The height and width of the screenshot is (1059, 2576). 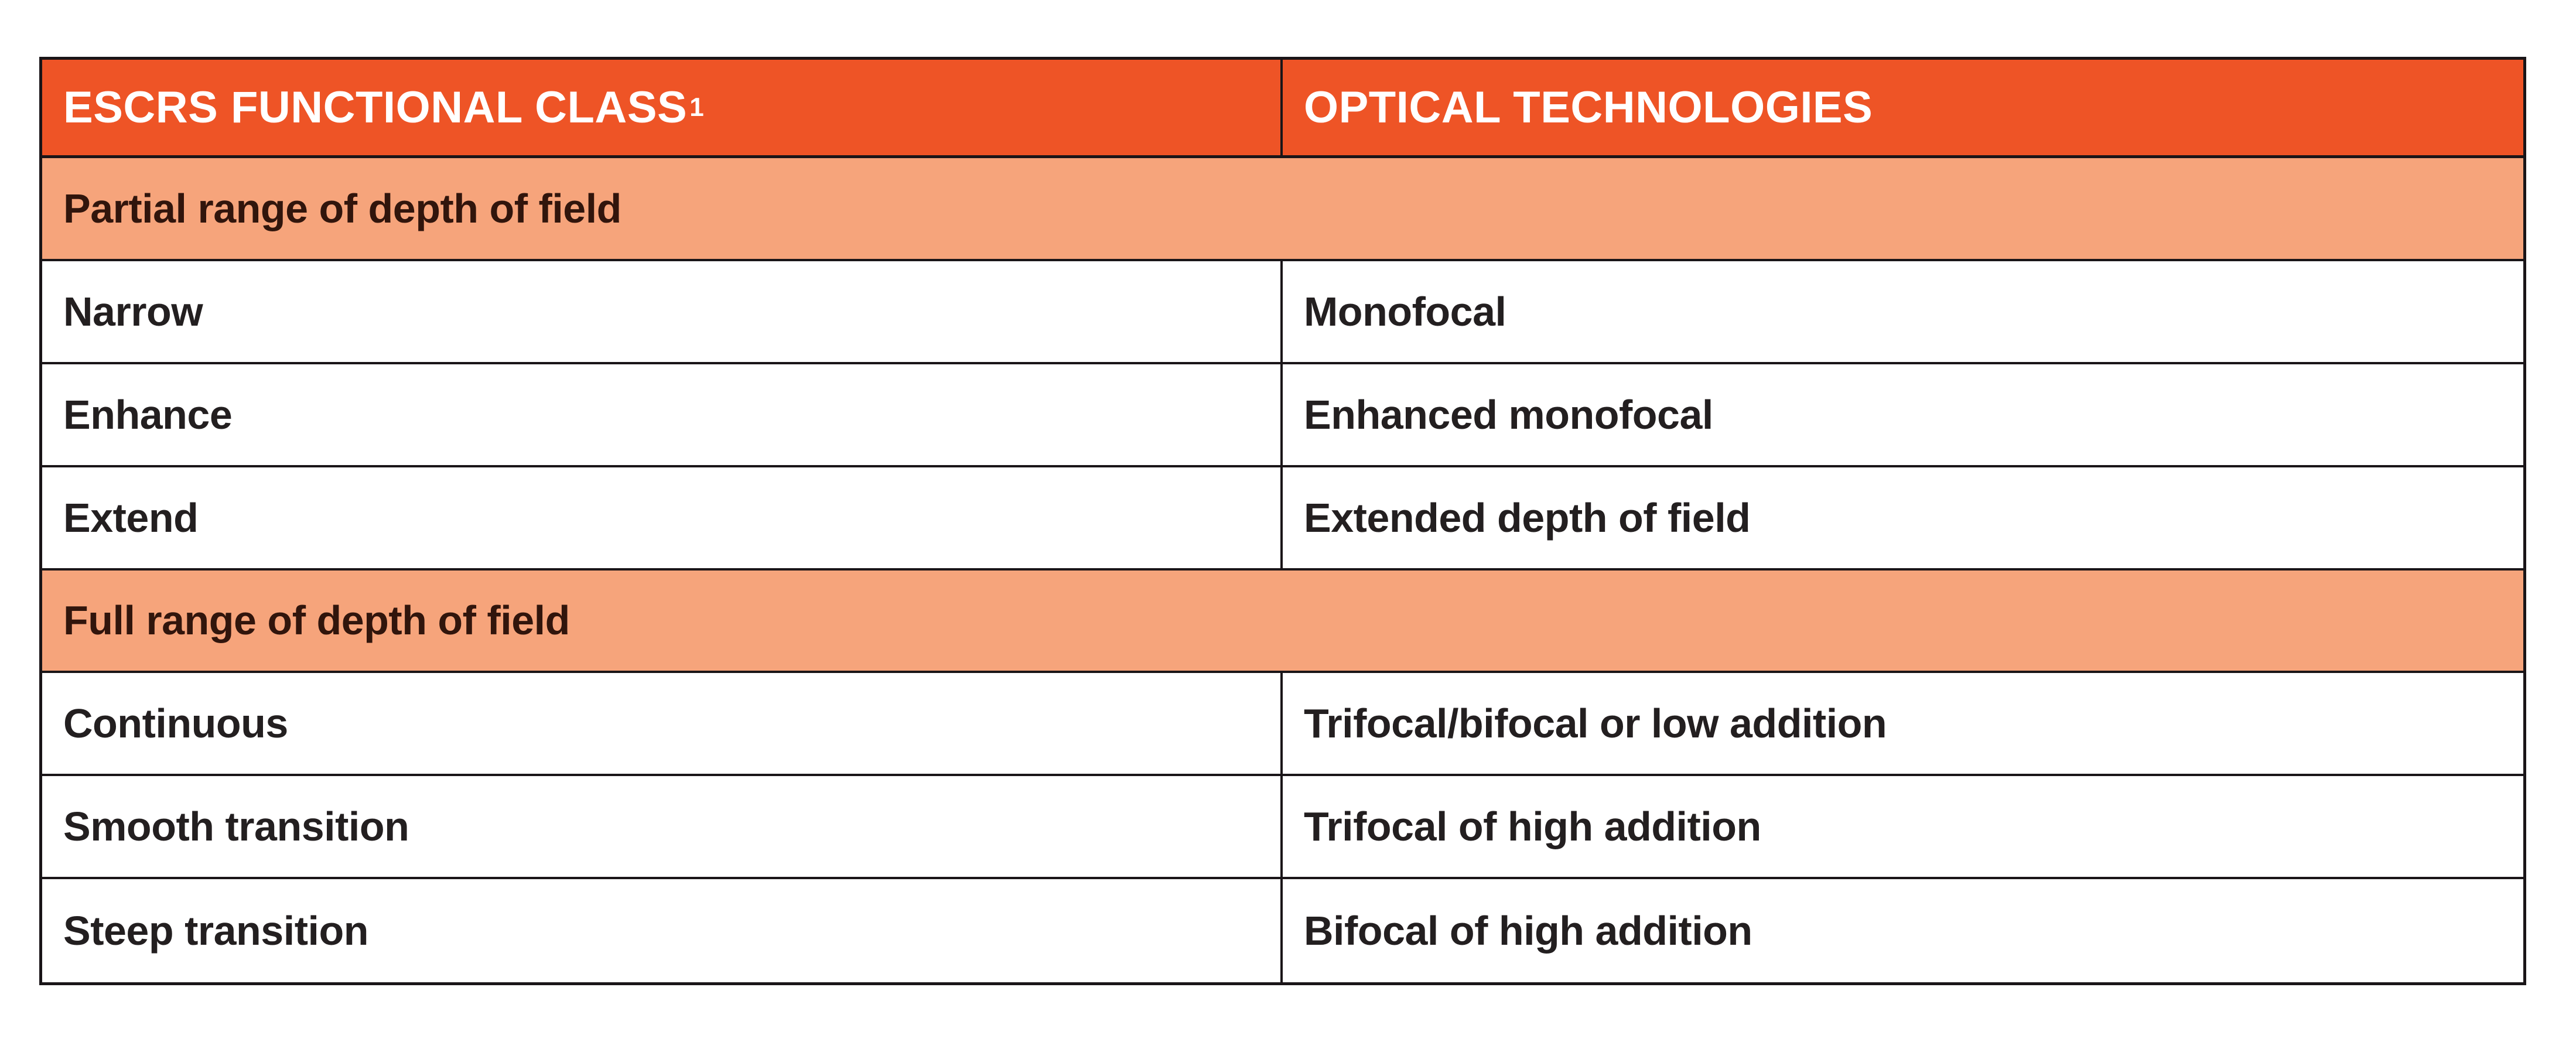 What do you see at coordinates (176, 724) in the screenshot?
I see `cell-text: Continuous` at bounding box center [176, 724].